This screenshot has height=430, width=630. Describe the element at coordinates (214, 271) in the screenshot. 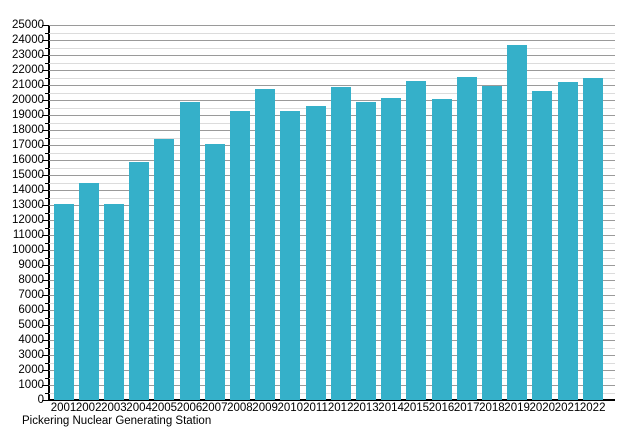

I see `bar-2007` at that location.